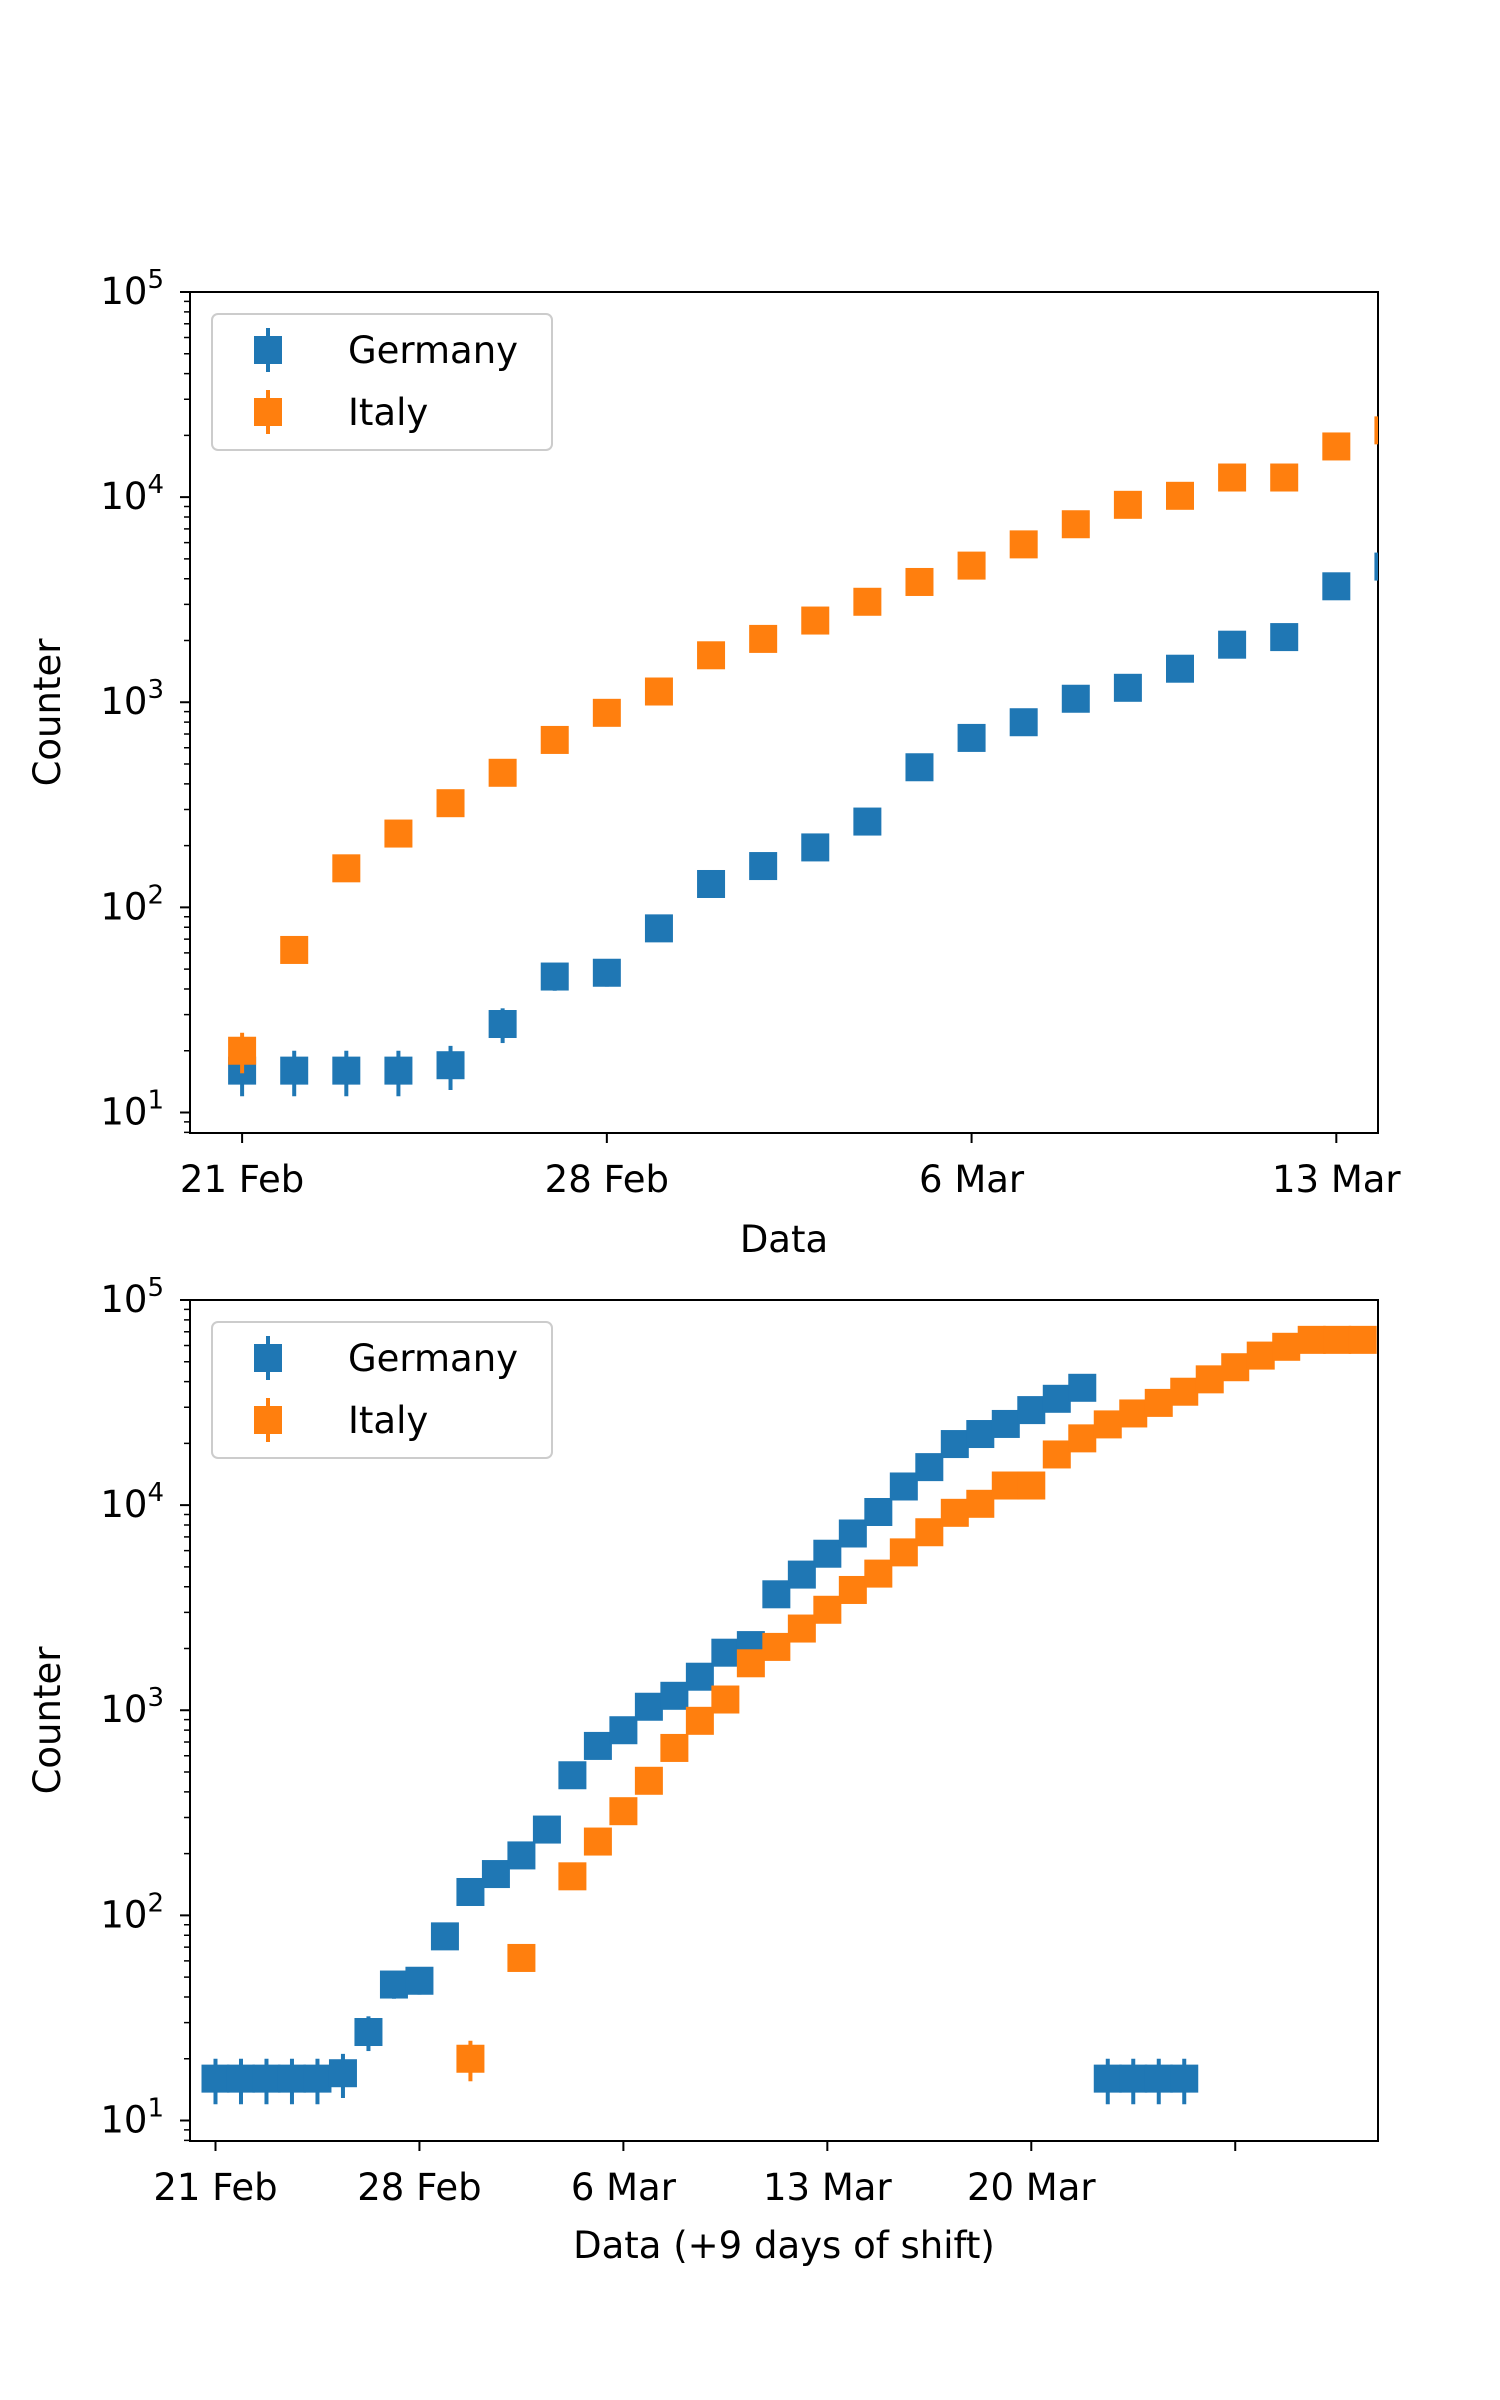 The height and width of the screenshot is (2400, 1500). Describe the element at coordinates (382, 382) in the screenshot. I see `legend: Germany Italy` at that location.